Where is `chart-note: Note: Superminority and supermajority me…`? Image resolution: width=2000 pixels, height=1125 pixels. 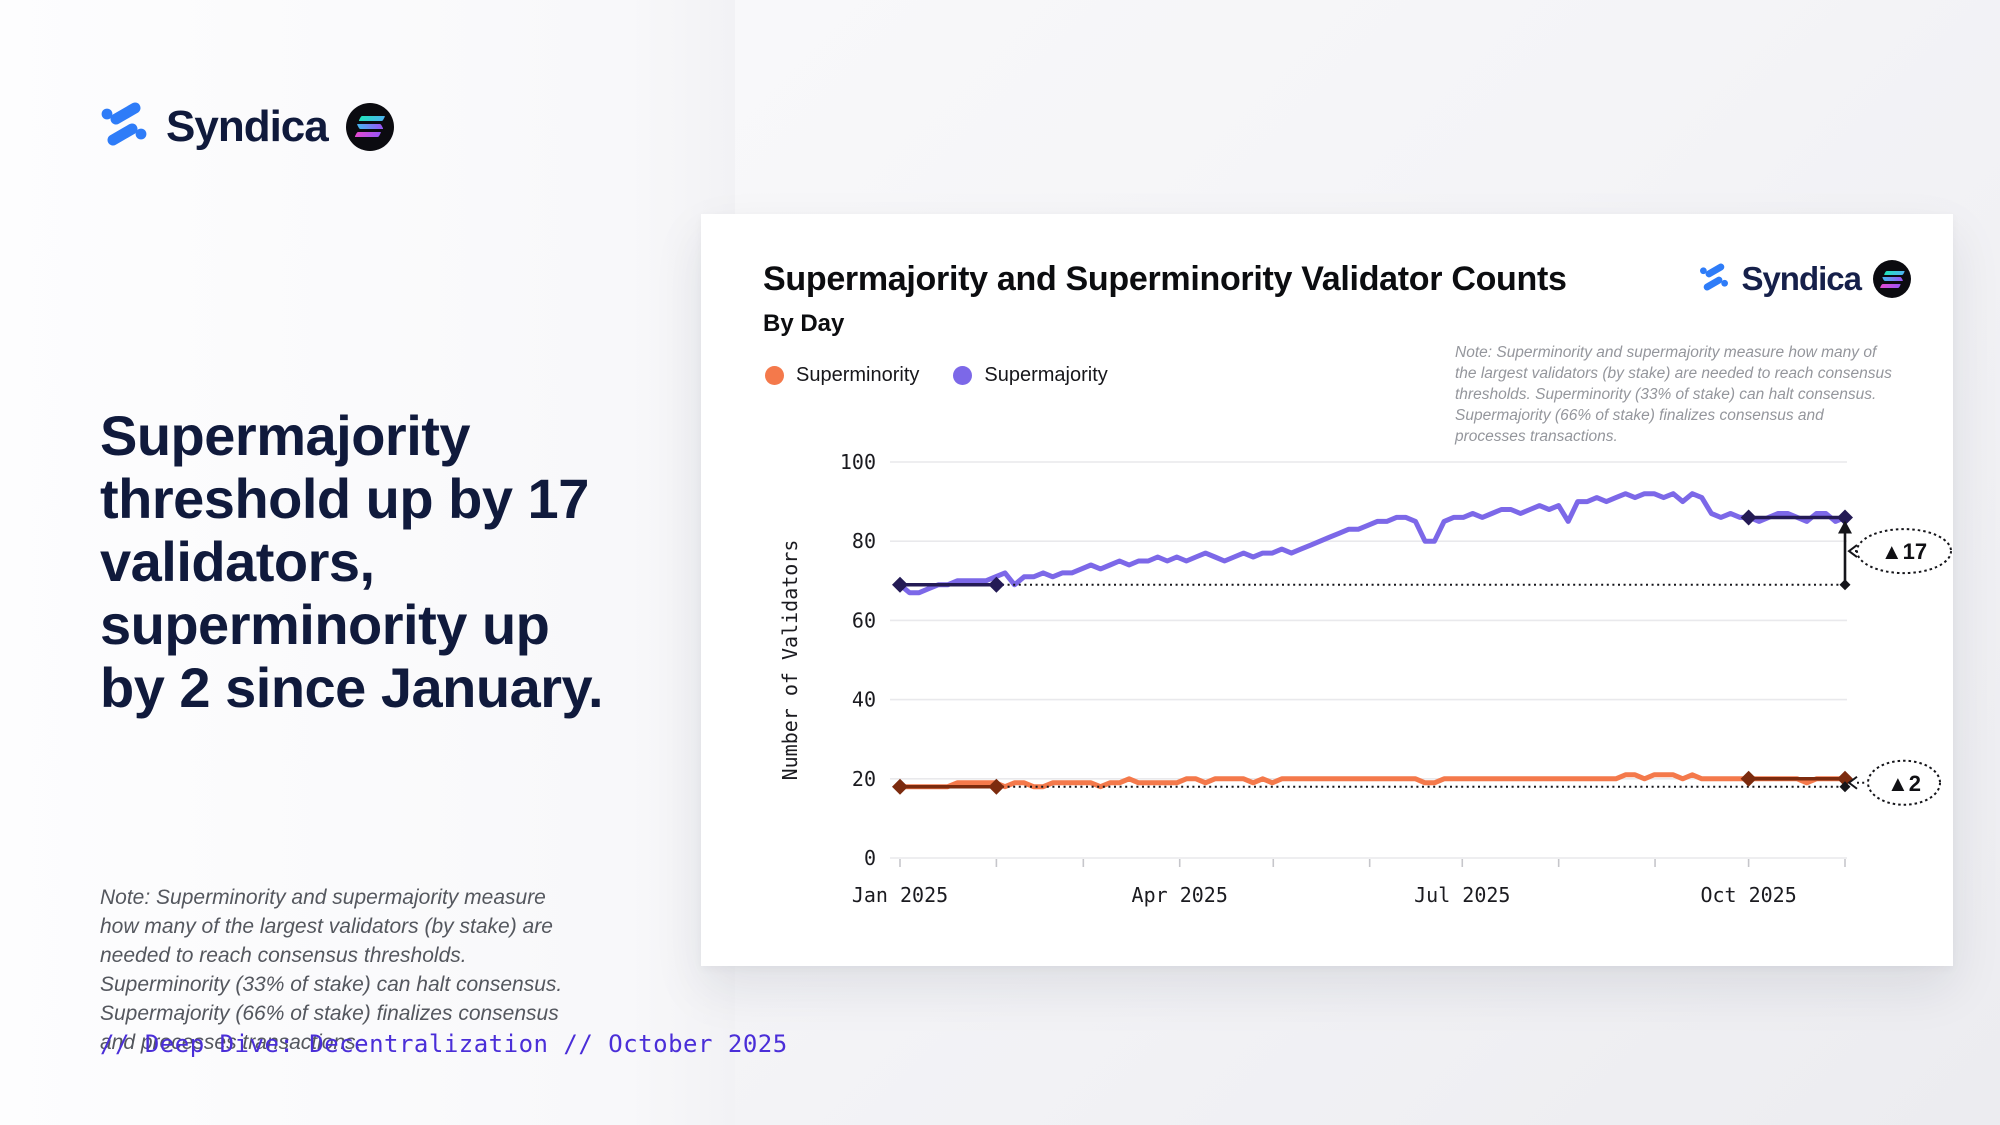
chart-note: Note: Superminority and supermajority me… is located at coordinates (1673, 395).